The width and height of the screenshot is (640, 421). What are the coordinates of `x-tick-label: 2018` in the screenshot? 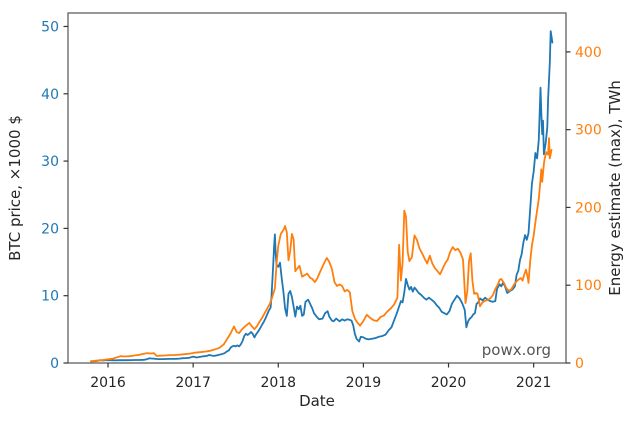 It's located at (278, 383).